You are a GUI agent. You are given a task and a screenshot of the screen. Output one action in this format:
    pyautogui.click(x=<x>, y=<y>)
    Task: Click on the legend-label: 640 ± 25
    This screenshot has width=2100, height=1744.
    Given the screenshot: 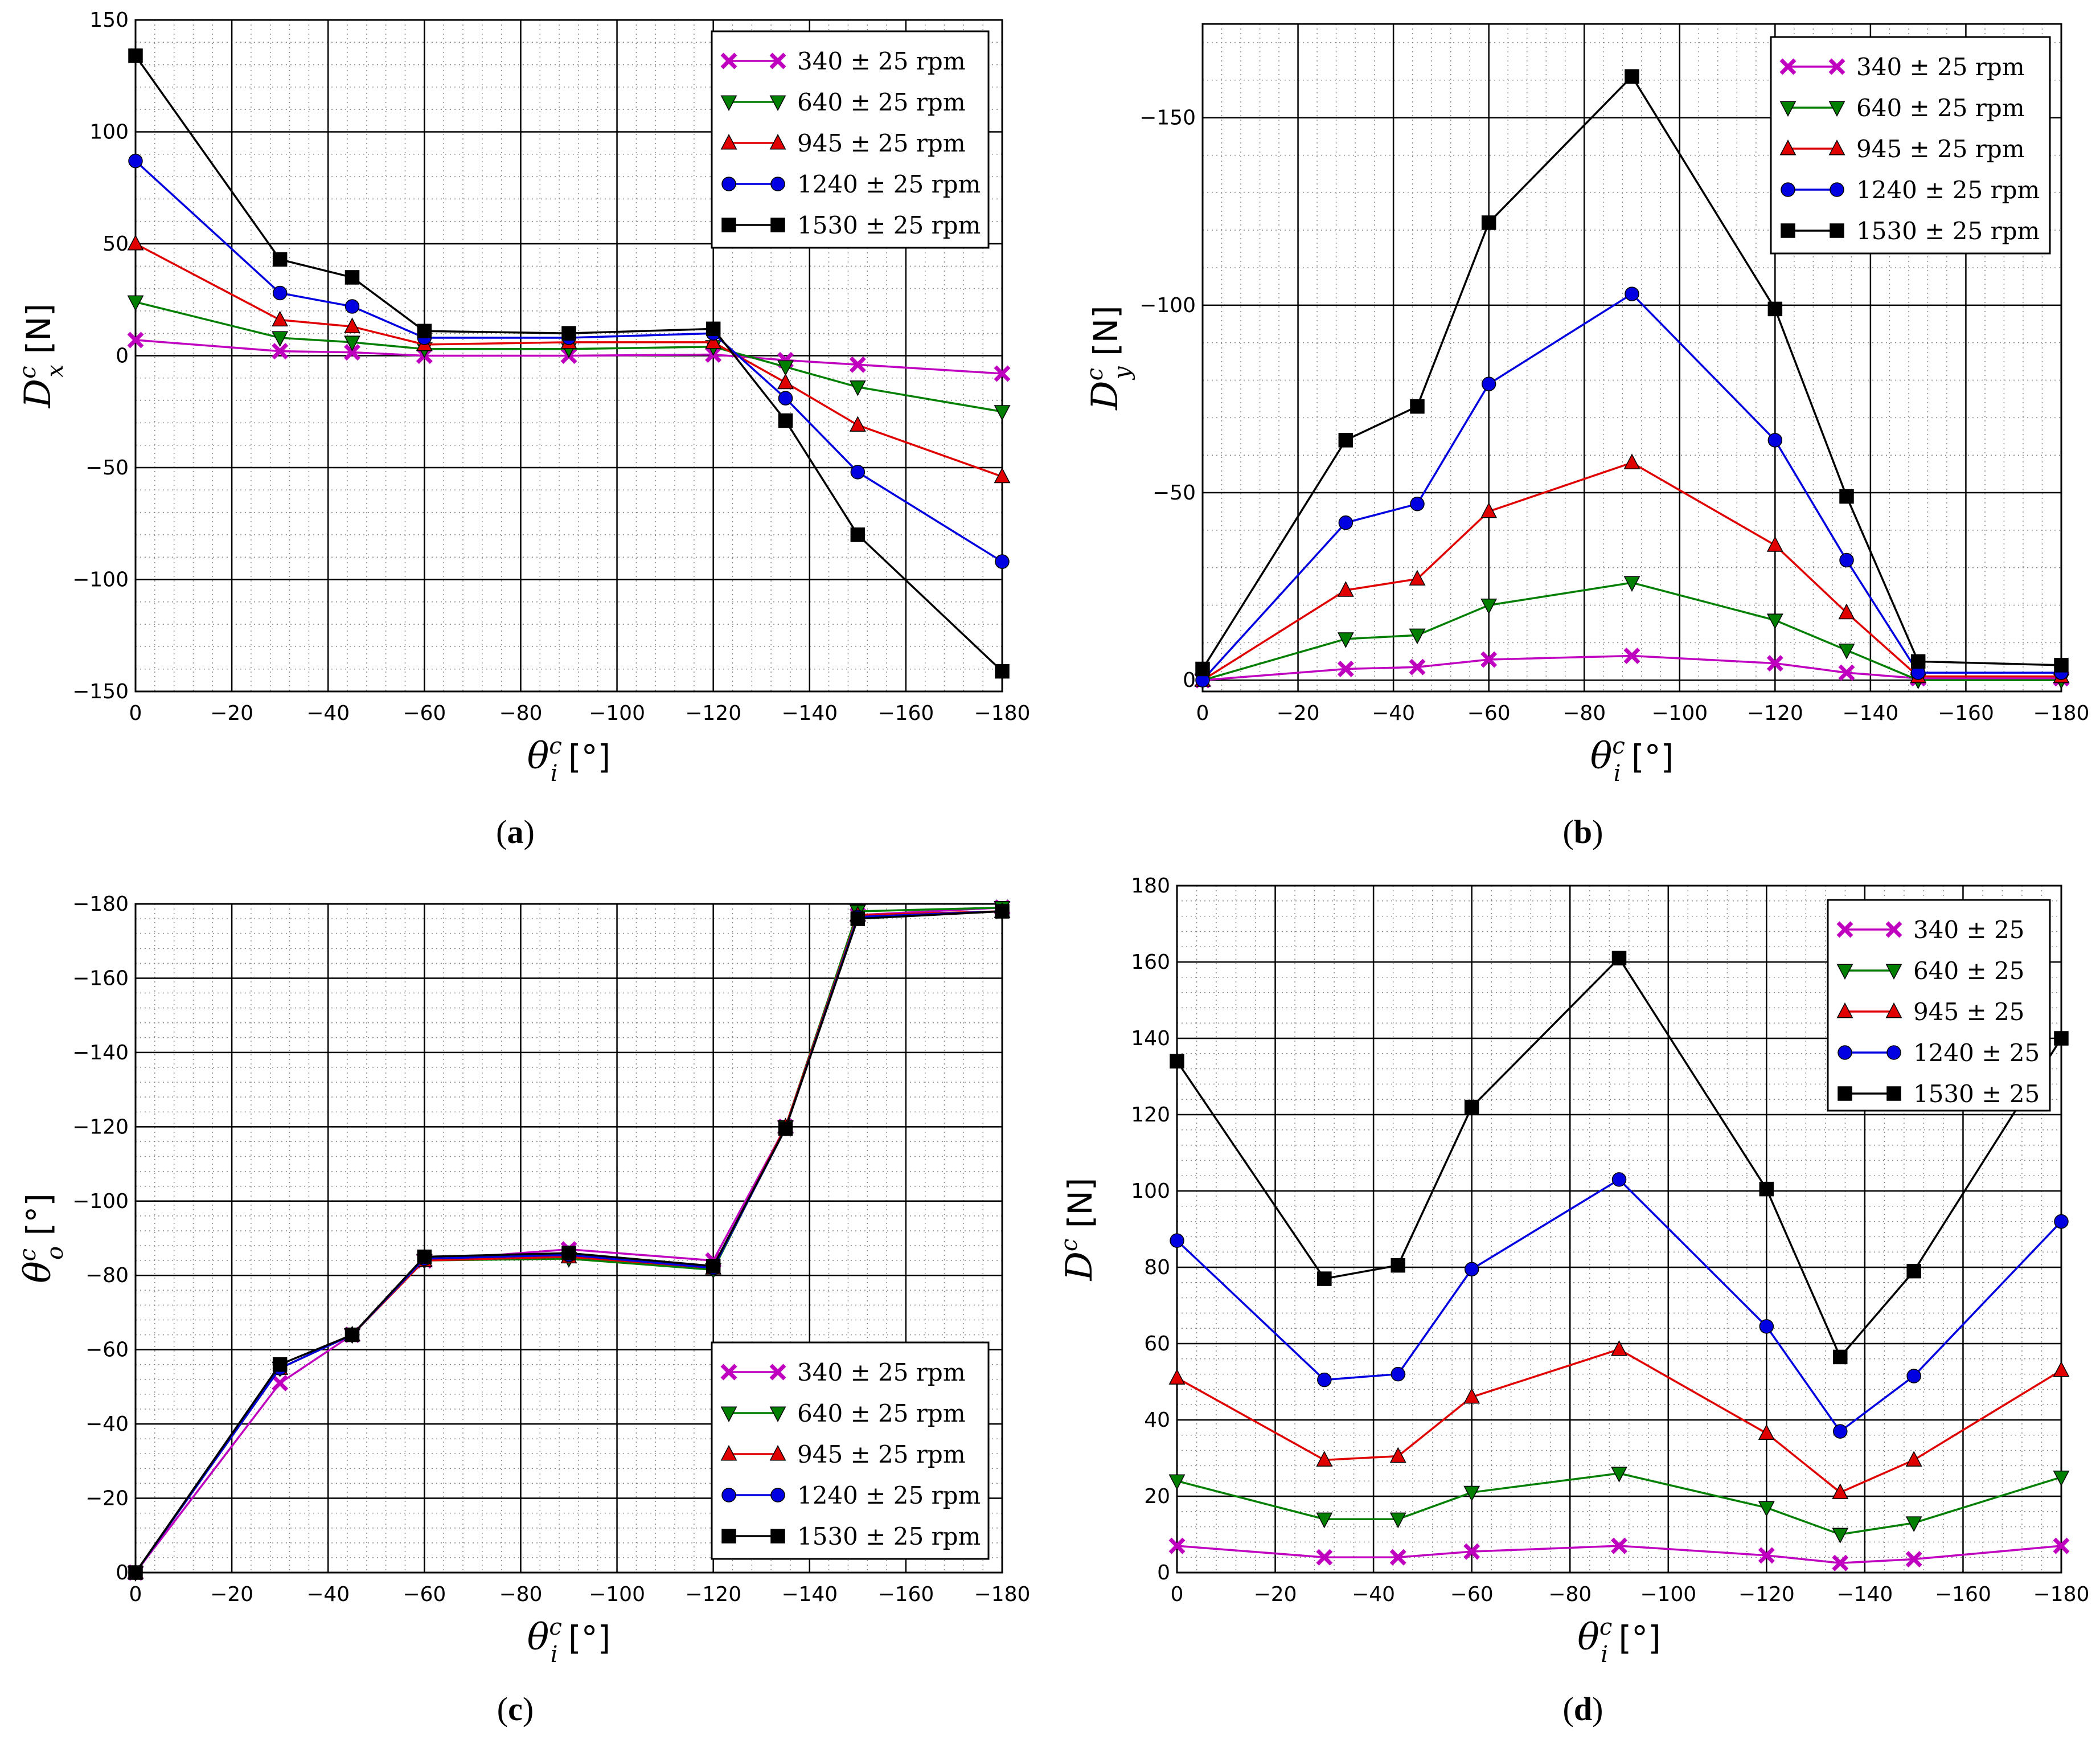 What is the action you would take?
    pyautogui.click(x=1969, y=971)
    